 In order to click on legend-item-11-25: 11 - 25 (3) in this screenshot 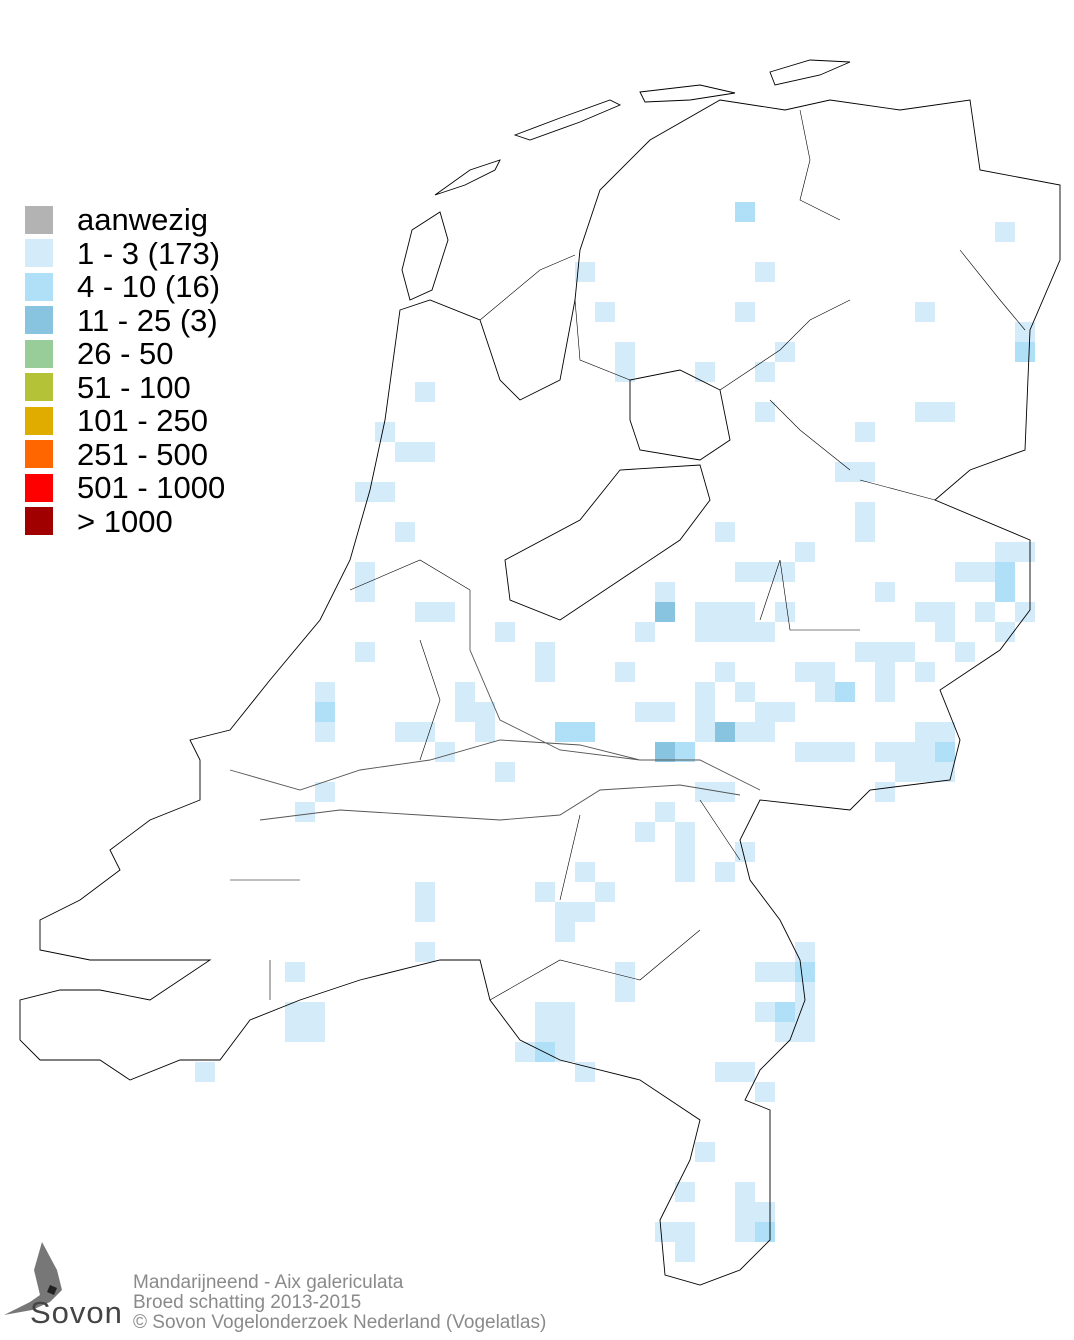, I will do `click(125, 321)`.